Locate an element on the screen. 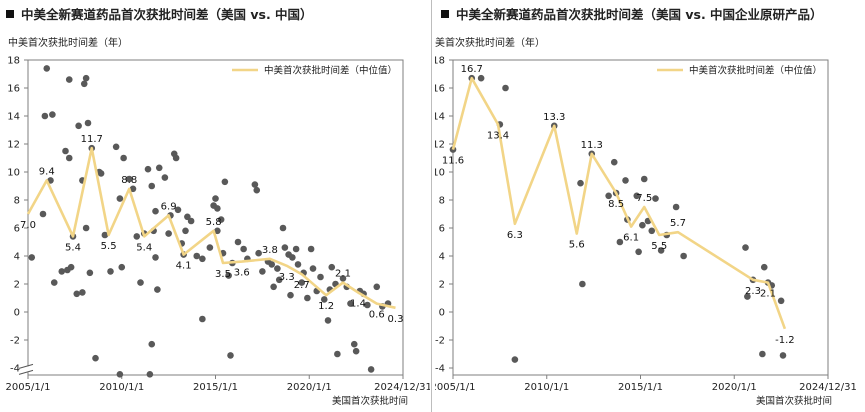  median-data-label: 2.1 is located at coordinates (343, 274).